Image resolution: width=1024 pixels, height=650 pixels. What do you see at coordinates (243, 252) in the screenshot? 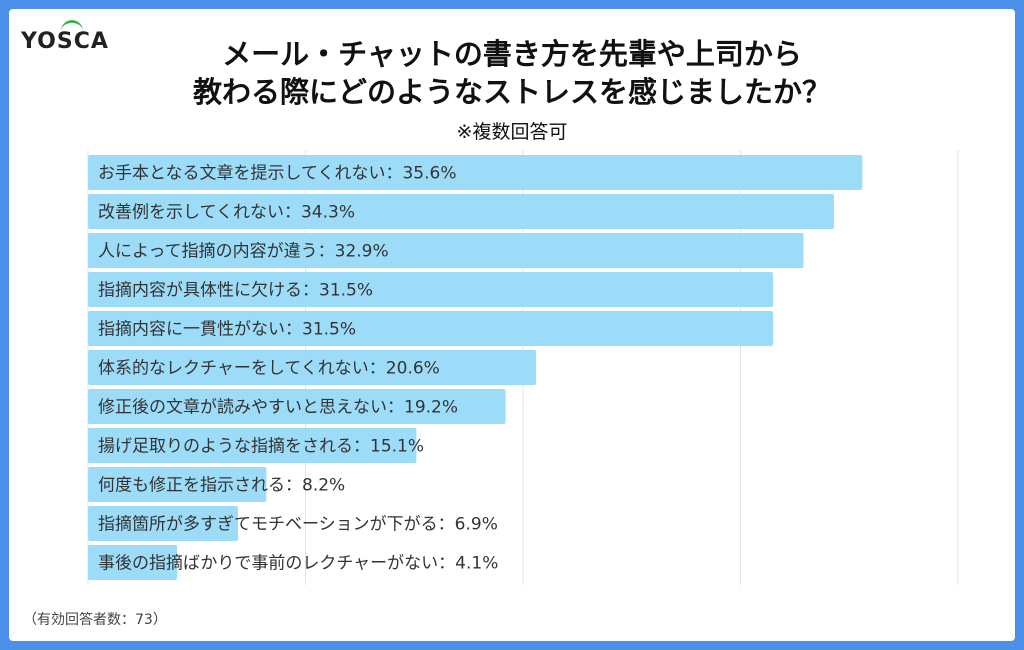
I see `bar-label: 人によって指摘の内容が違う：32.9%` at bounding box center [243, 252].